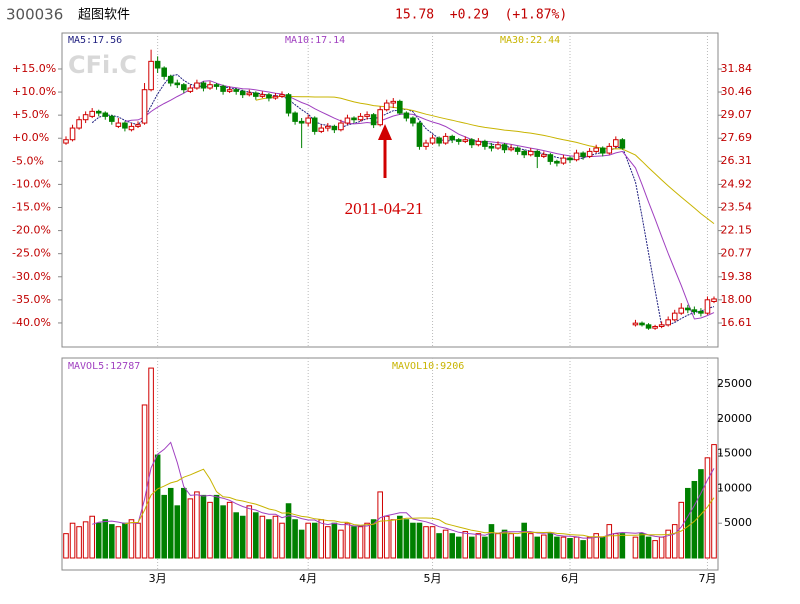 This screenshot has width=800, height=604. I want to click on y-tick-label: 31.84, so click(737, 68).